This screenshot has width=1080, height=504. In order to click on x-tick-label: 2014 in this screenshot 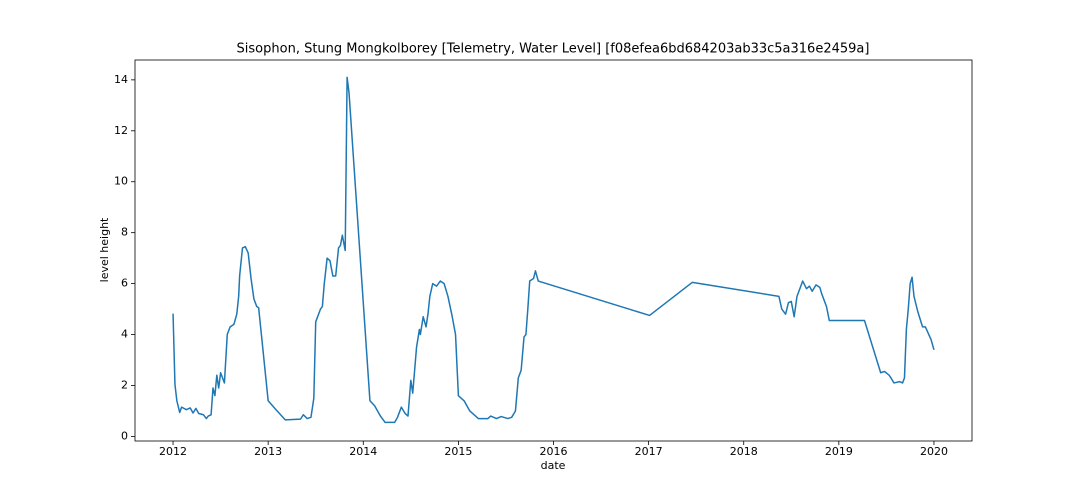, I will do `click(363, 451)`.